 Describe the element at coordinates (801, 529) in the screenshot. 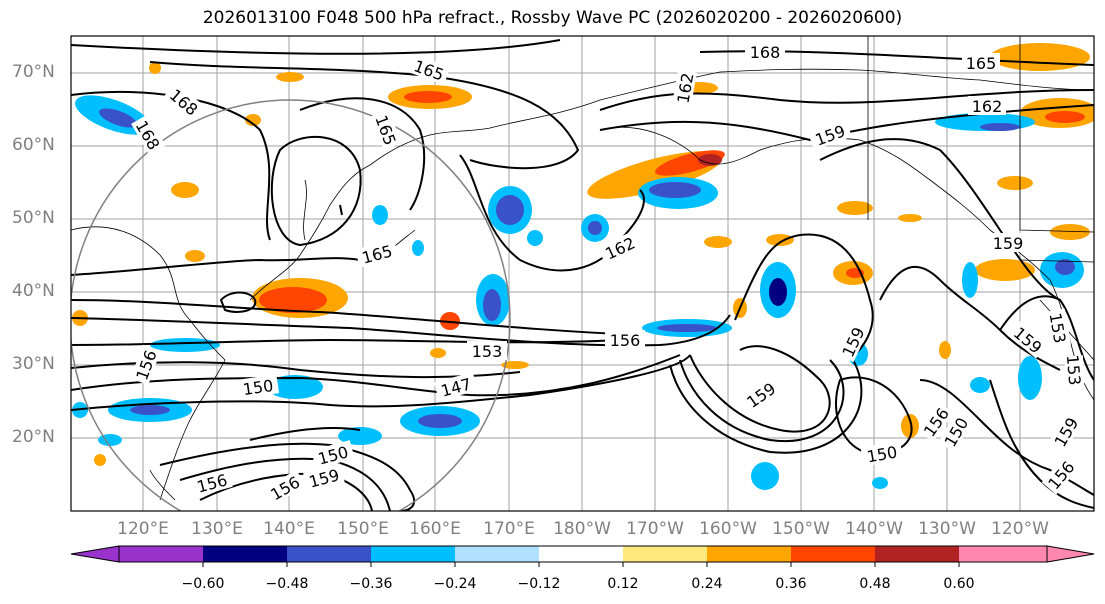

I see `lon-label: 150°W` at that location.